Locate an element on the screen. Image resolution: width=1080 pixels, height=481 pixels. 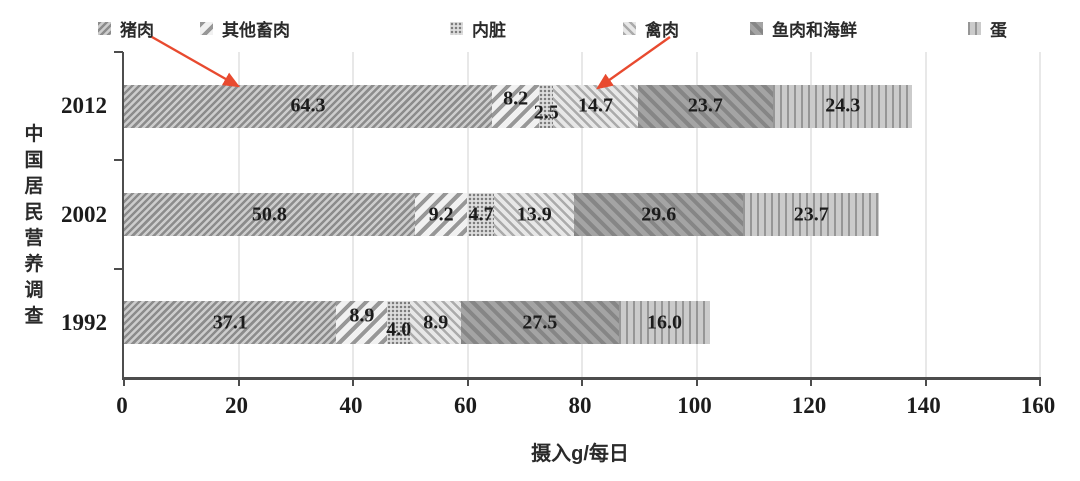
segment-2012-其他畜肉 is located at coordinates (516, 106).